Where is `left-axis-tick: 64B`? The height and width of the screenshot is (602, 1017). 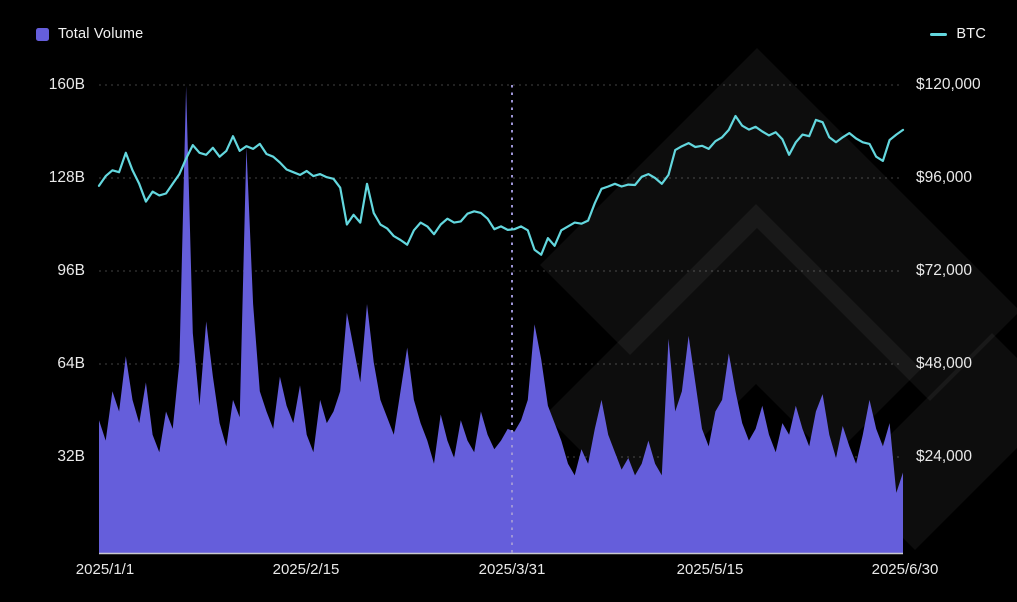
left-axis-tick: 64B is located at coordinates (71, 363).